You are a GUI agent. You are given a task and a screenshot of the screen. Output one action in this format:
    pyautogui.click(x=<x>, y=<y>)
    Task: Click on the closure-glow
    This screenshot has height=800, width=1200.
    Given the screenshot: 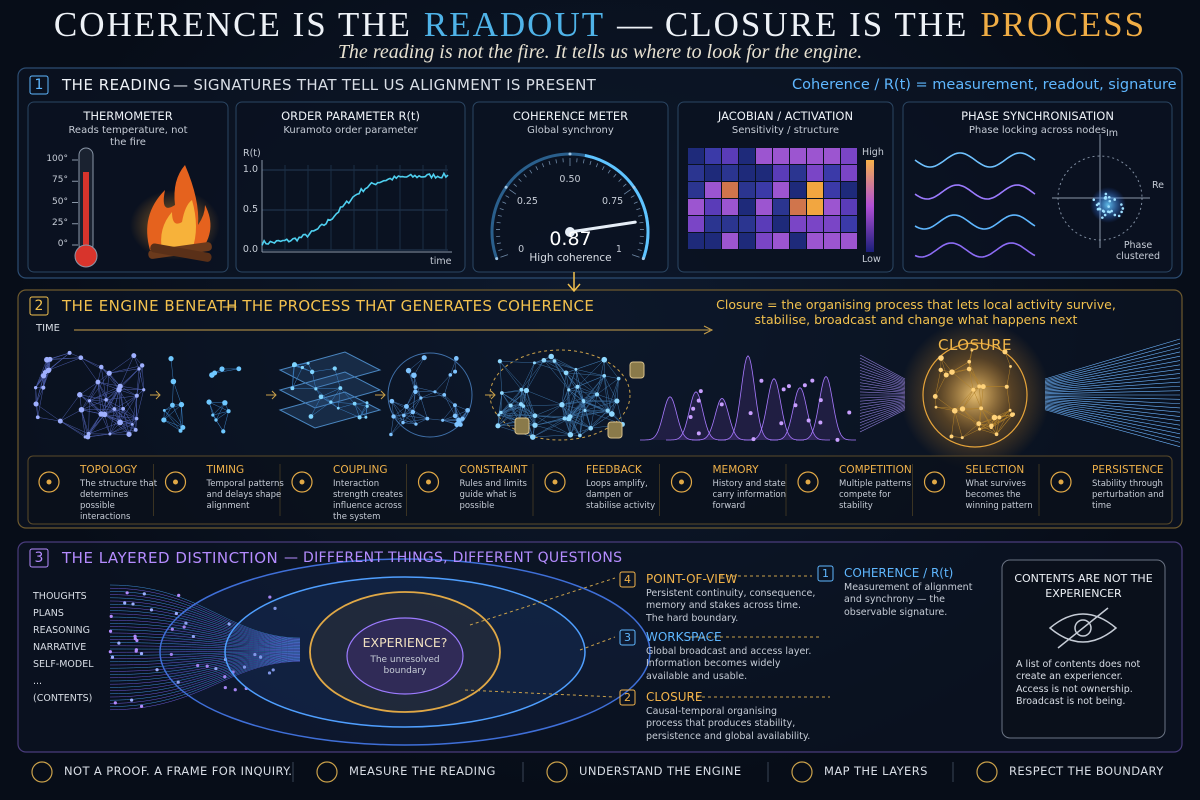 What is the action you would take?
    pyautogui.click(x=975, y=395)
    